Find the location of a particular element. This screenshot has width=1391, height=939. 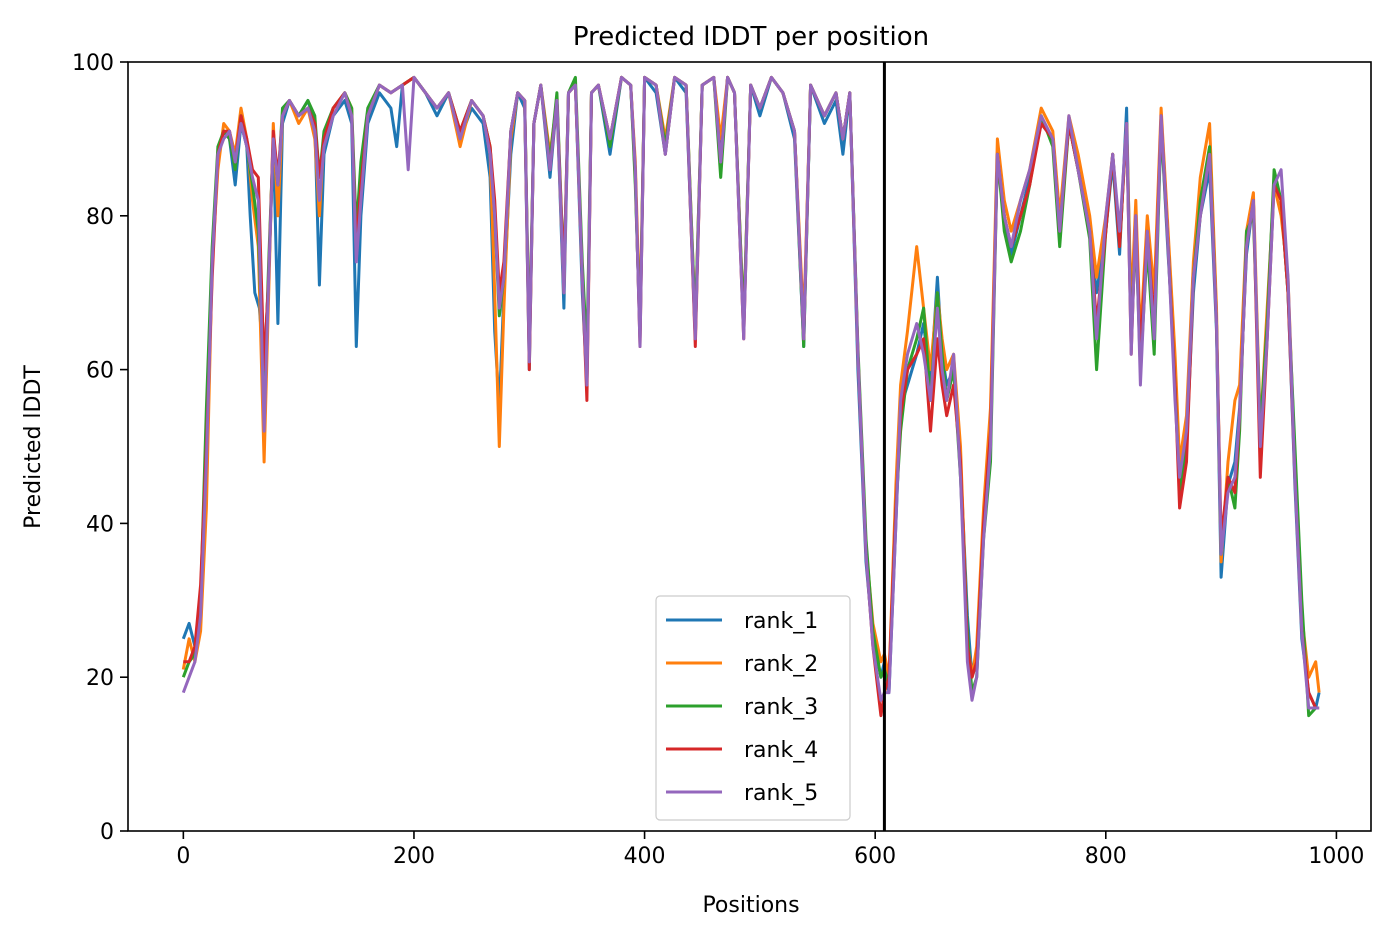

x-tick-label: 200 is located at coordinates (414, 856).